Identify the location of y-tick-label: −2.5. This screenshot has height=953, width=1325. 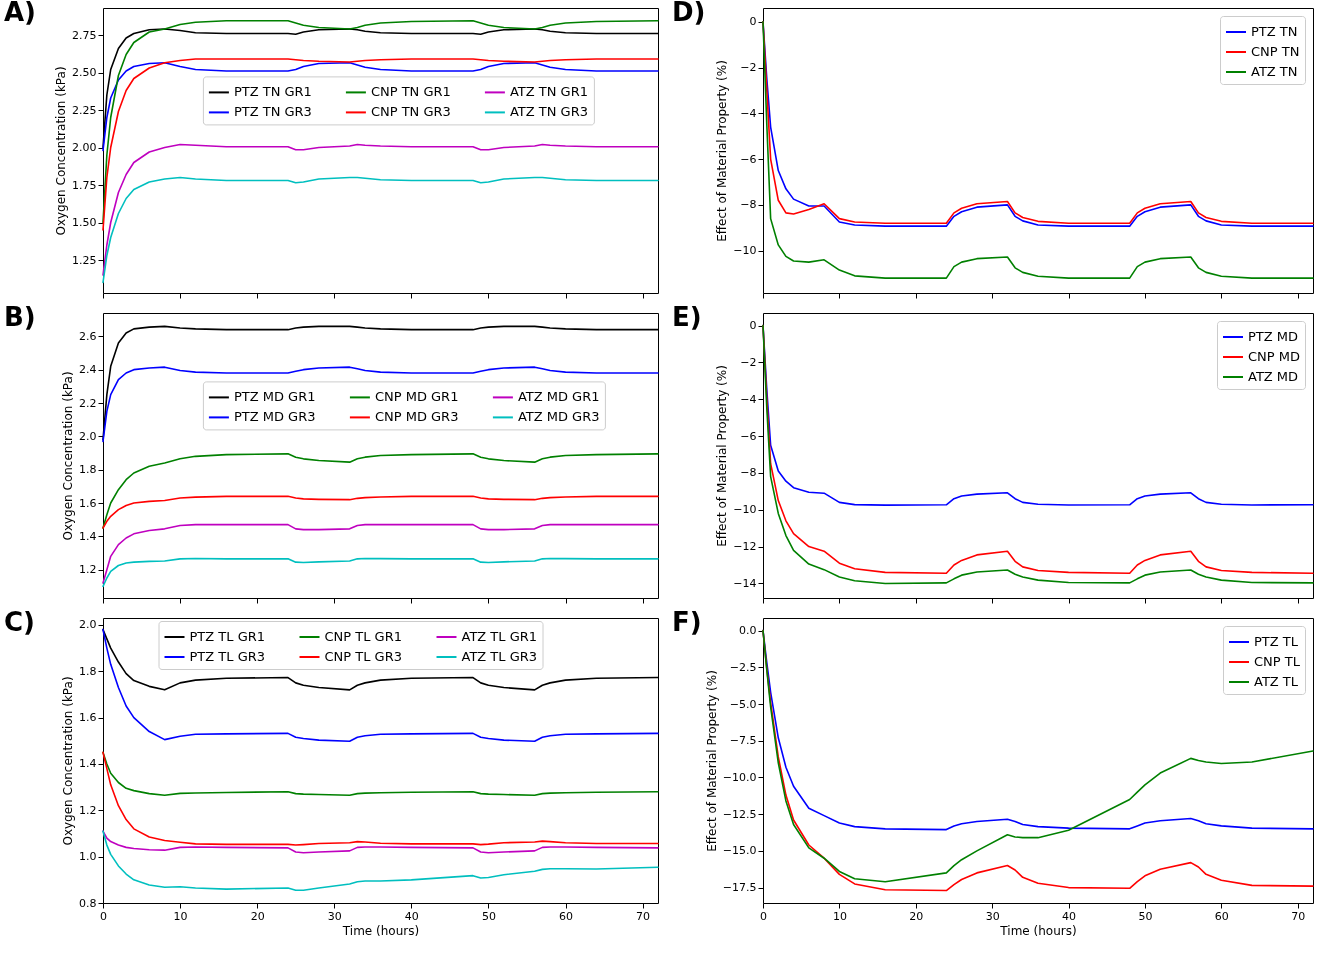
(743, 667).